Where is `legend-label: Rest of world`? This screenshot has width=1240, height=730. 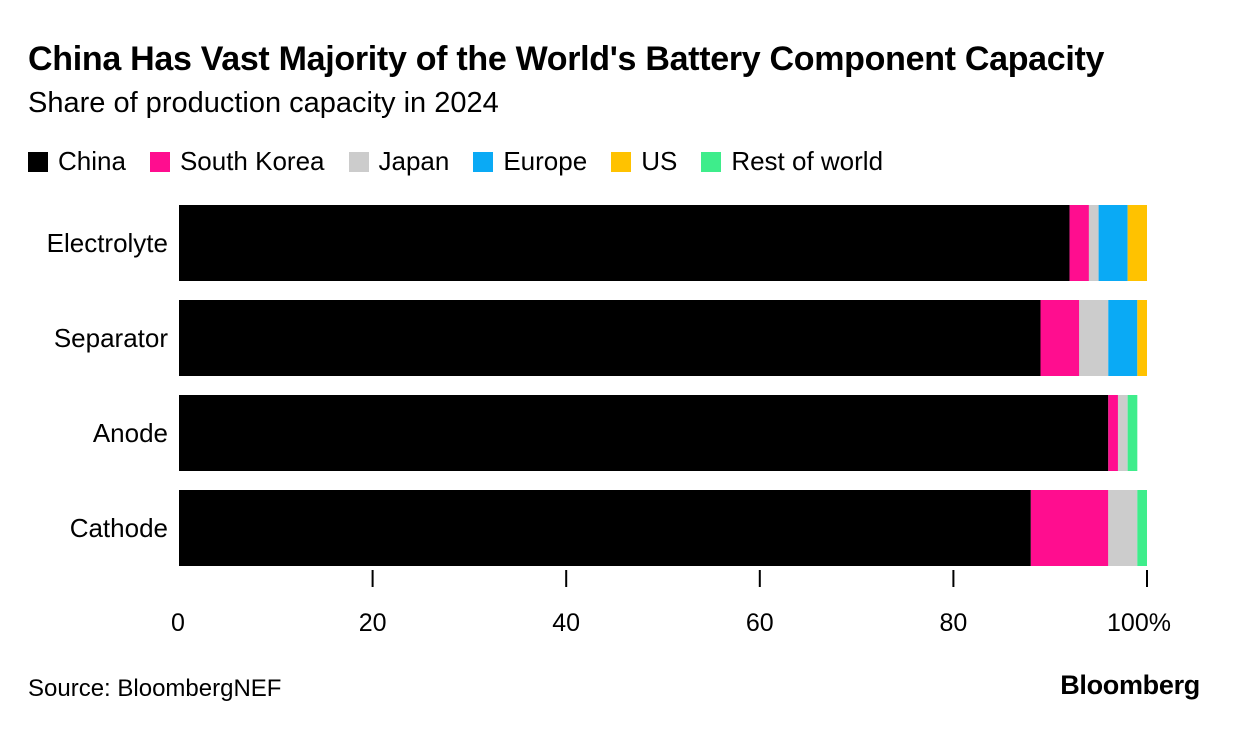 legend-label: Rest of world is located at coordinates (807, 161).